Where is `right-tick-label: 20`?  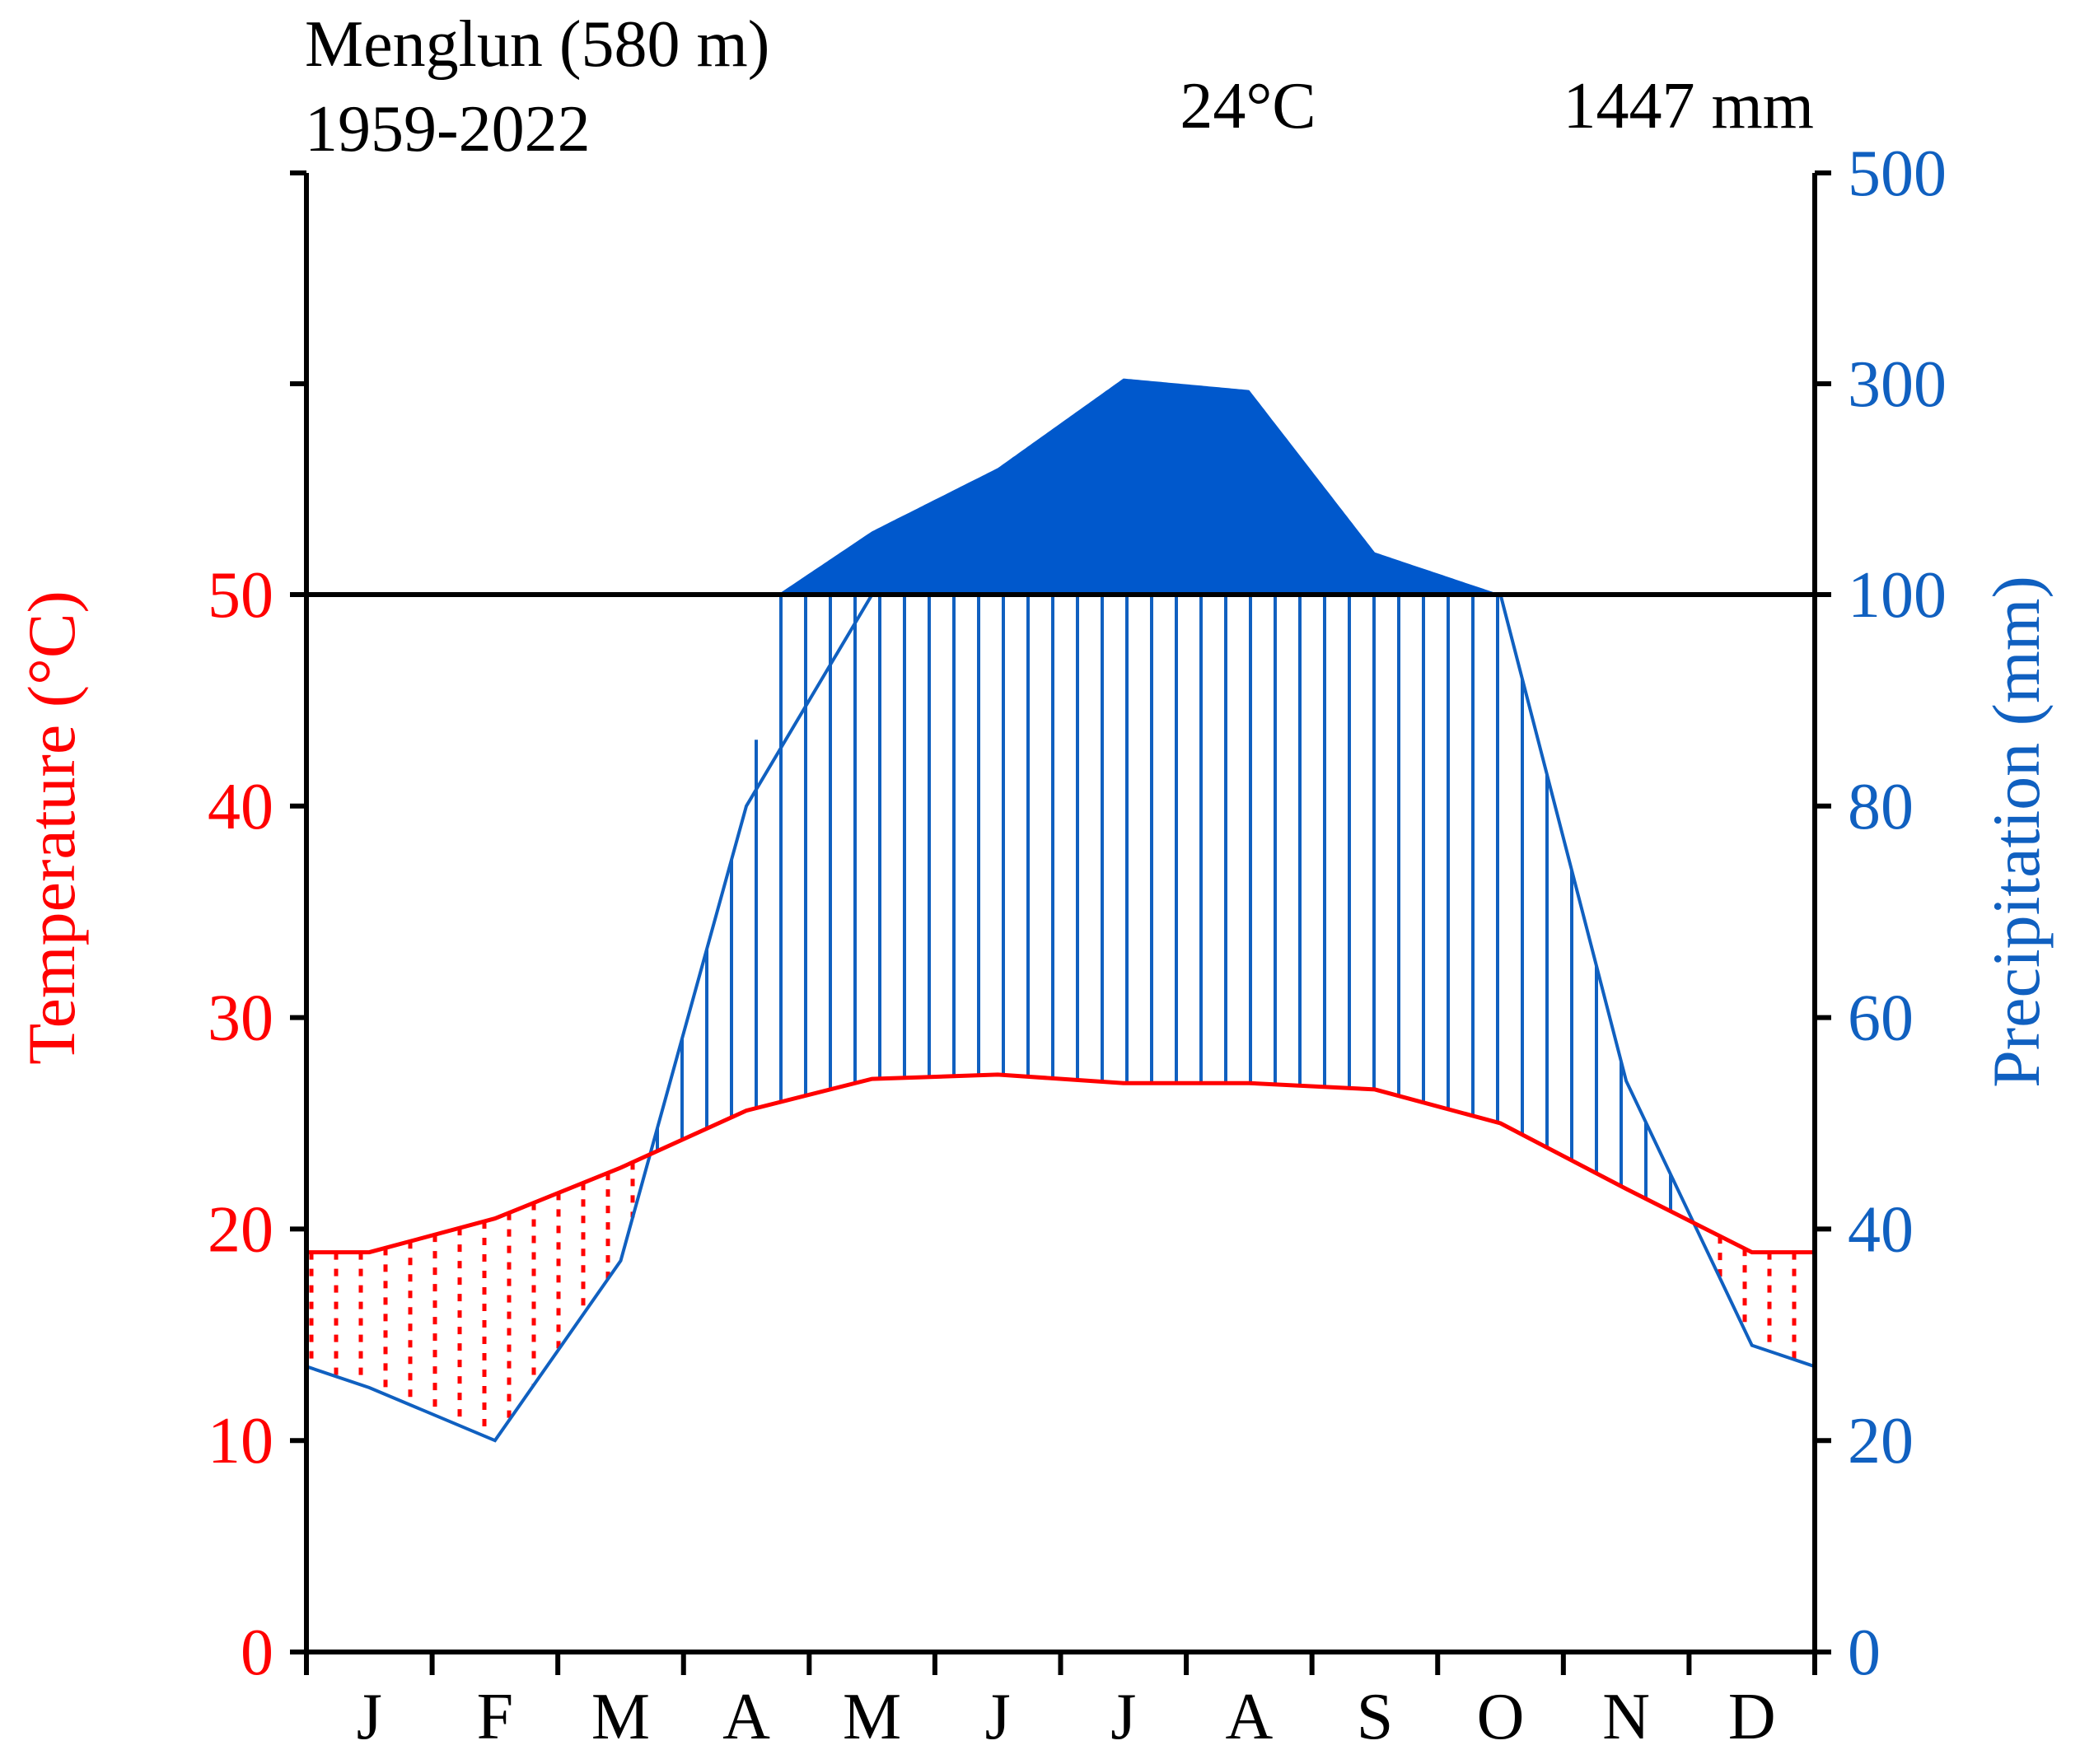 right-tick-label: 20 is located at coordinates (1881, 1441).